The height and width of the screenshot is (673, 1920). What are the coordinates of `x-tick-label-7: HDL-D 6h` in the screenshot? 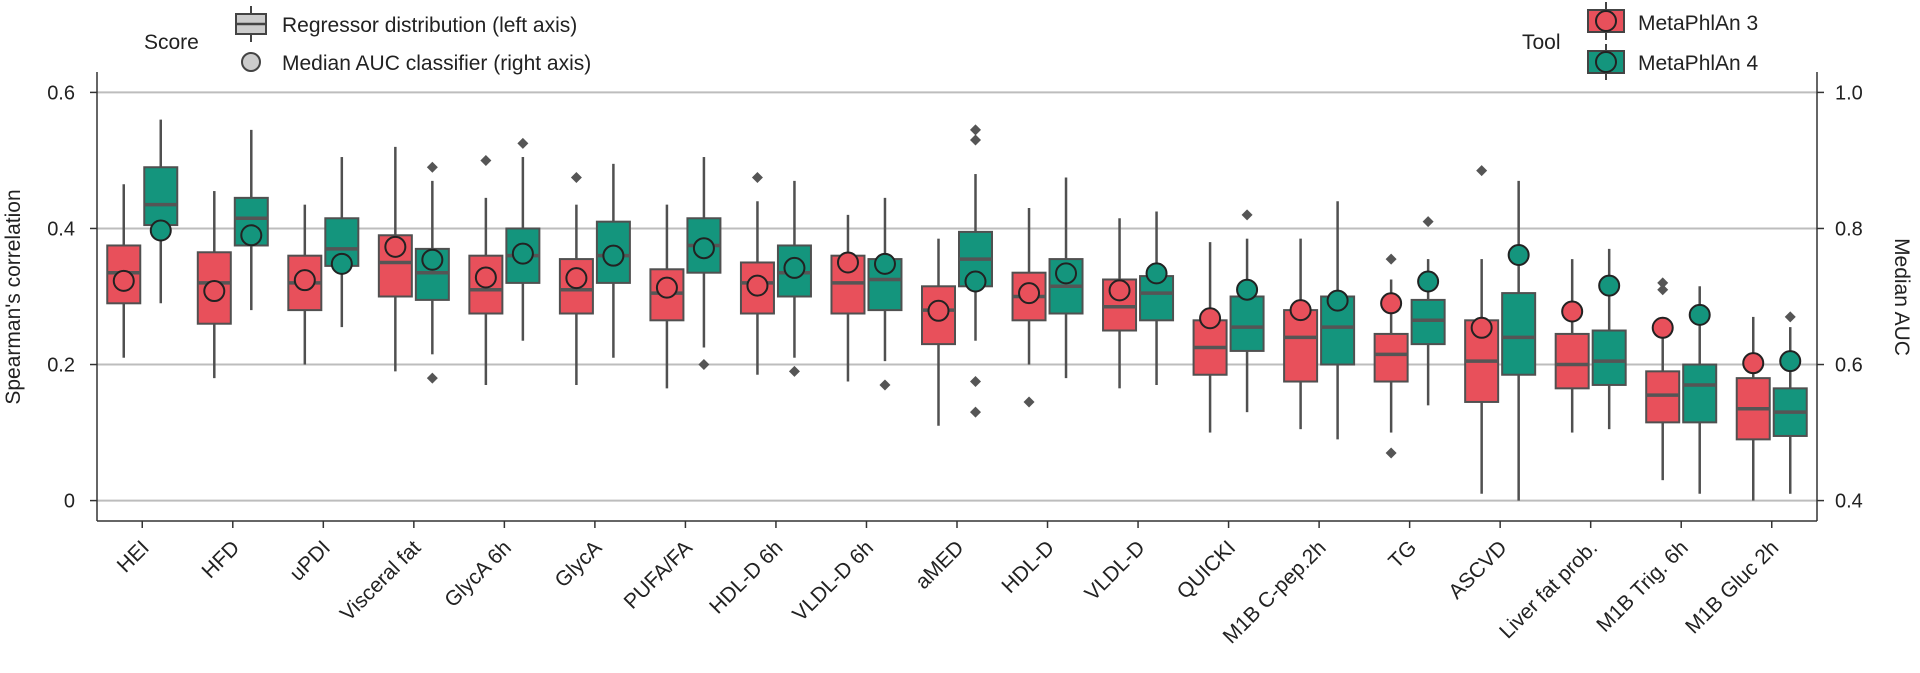 It's located at (746, 577).